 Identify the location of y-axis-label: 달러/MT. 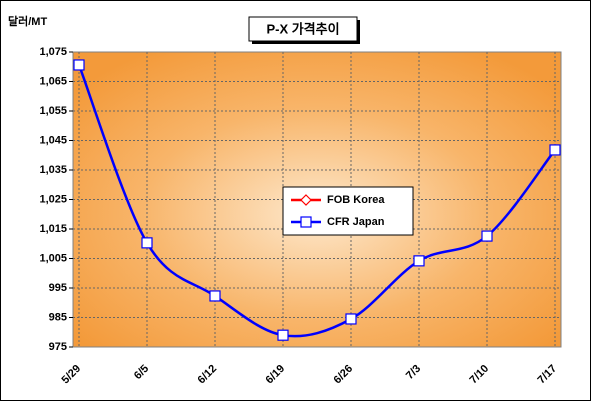
(27, 21).